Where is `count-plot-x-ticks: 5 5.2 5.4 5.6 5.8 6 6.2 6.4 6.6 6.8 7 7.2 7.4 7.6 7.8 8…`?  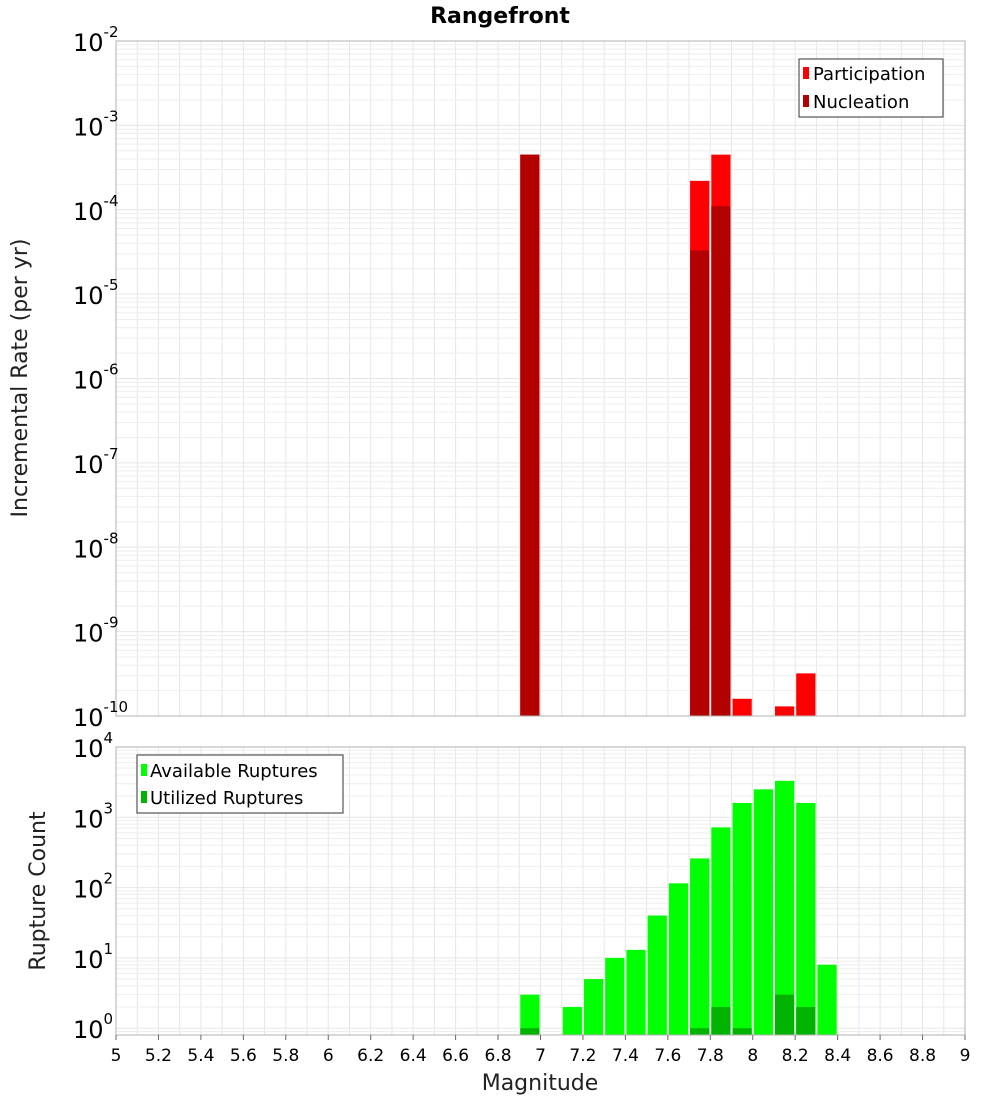 count-plot-x-ticks: 5 5.2 5.4 5.6 5.8 6 6.2 6.4 6.6 6.8 7 7.2 7.4 7.6 7.8 8… is located at coordinates (541, 1050).